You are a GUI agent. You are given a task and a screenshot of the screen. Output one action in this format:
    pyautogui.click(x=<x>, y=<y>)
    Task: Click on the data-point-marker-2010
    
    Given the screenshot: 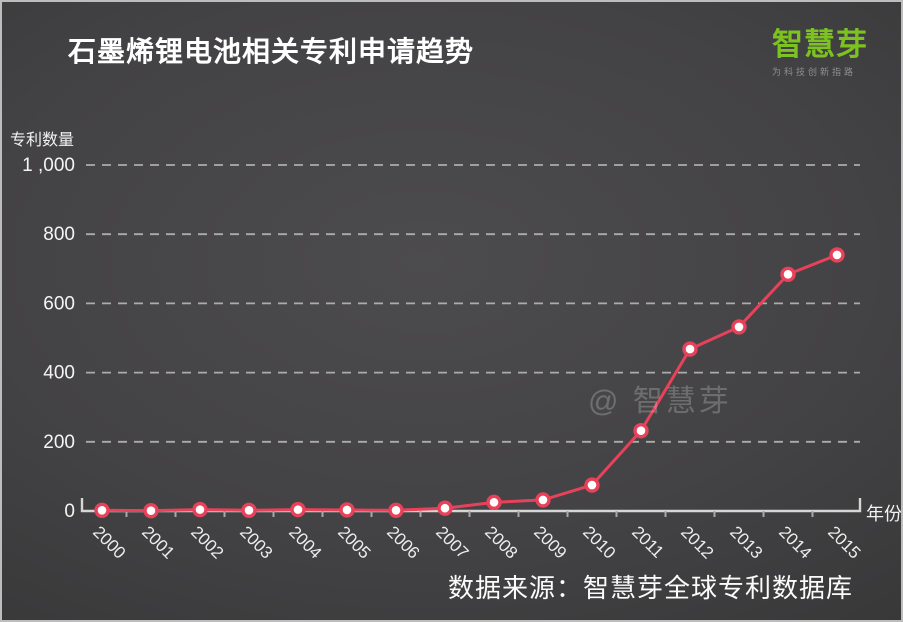 What is the action you would take?
    pyautogui.click(x=592, y=485)
    